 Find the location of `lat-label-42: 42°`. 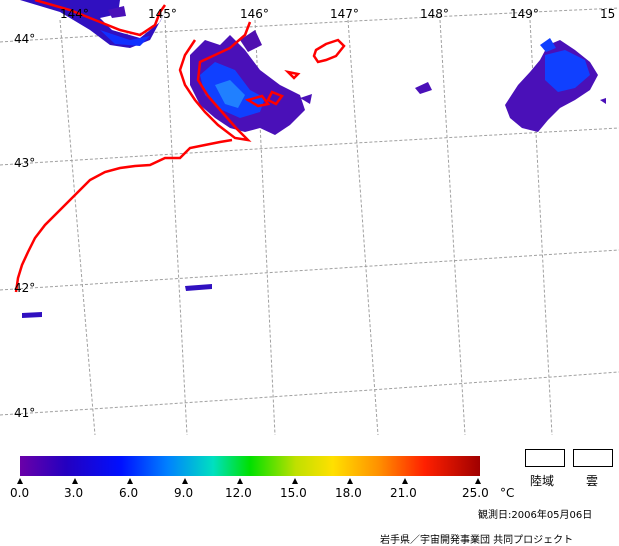

lat-label-42: 42° is located at coordinates (24, 288).